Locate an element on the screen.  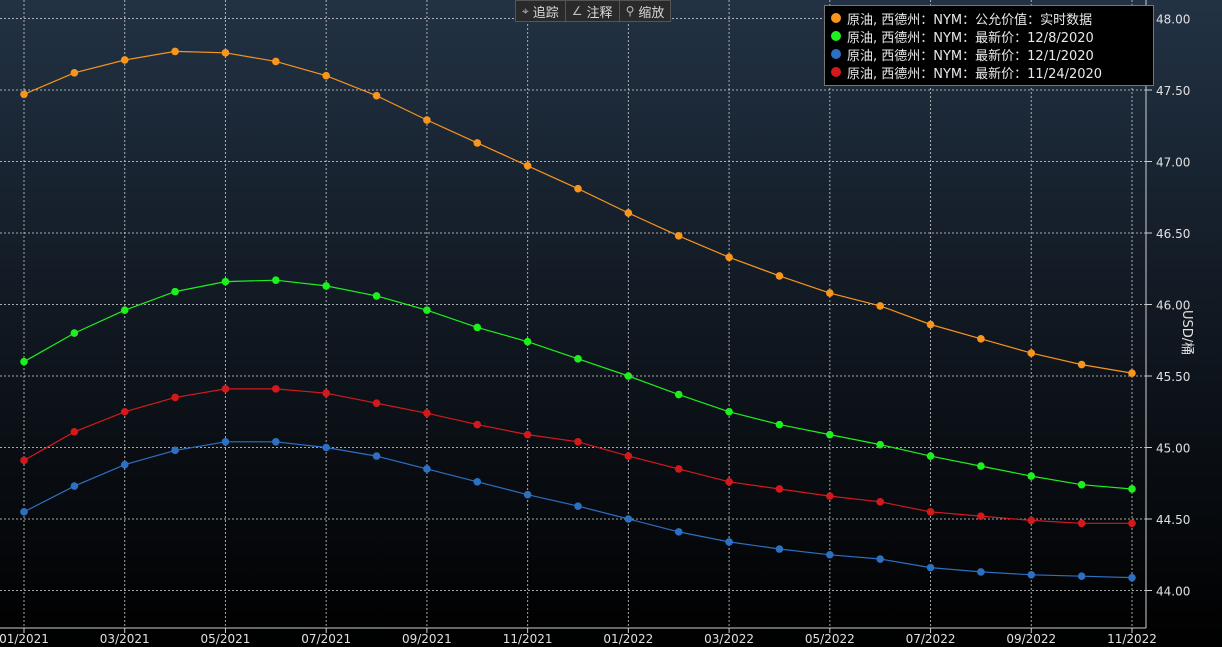
y-tick-label: 44.50 is located at coordinates (1173, 520).